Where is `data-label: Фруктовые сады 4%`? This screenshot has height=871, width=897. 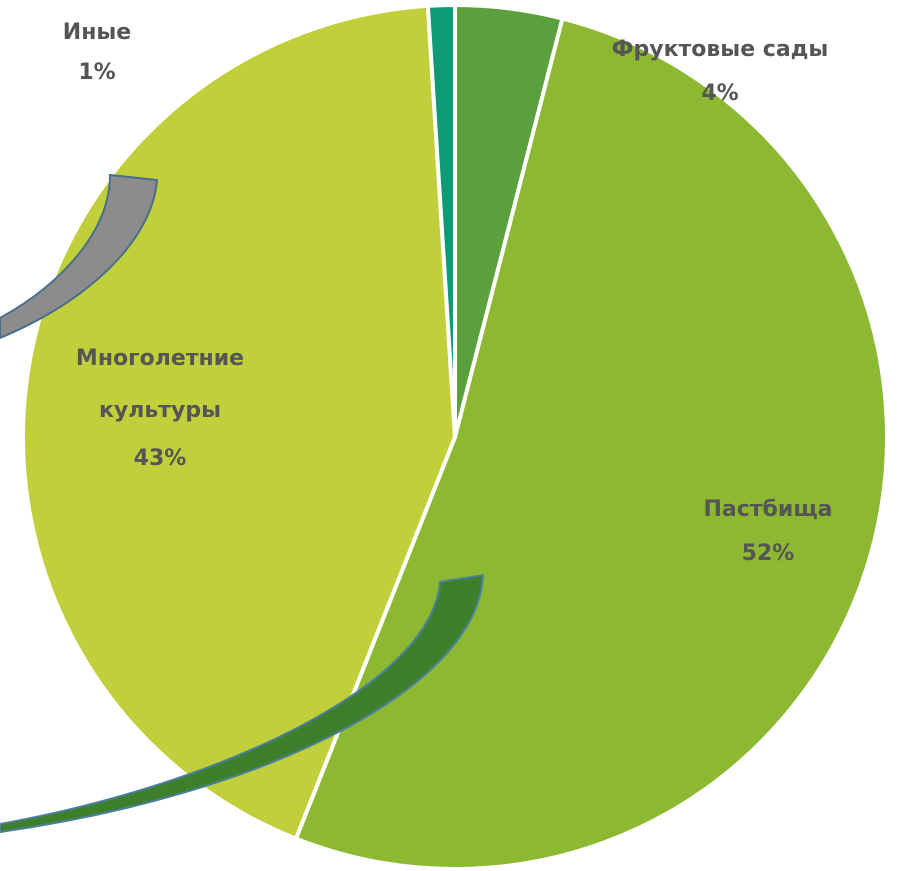
data-label: Фруктовые сады 4% is located at coordinates (720, 72).